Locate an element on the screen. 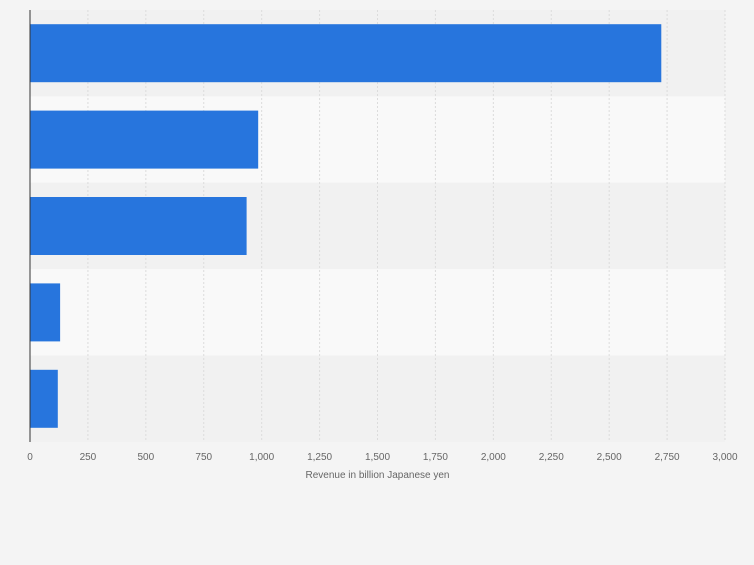 This screenshot has width=754, height=565. x-tick-label: 2,500 is located at coordinates (609, 457).